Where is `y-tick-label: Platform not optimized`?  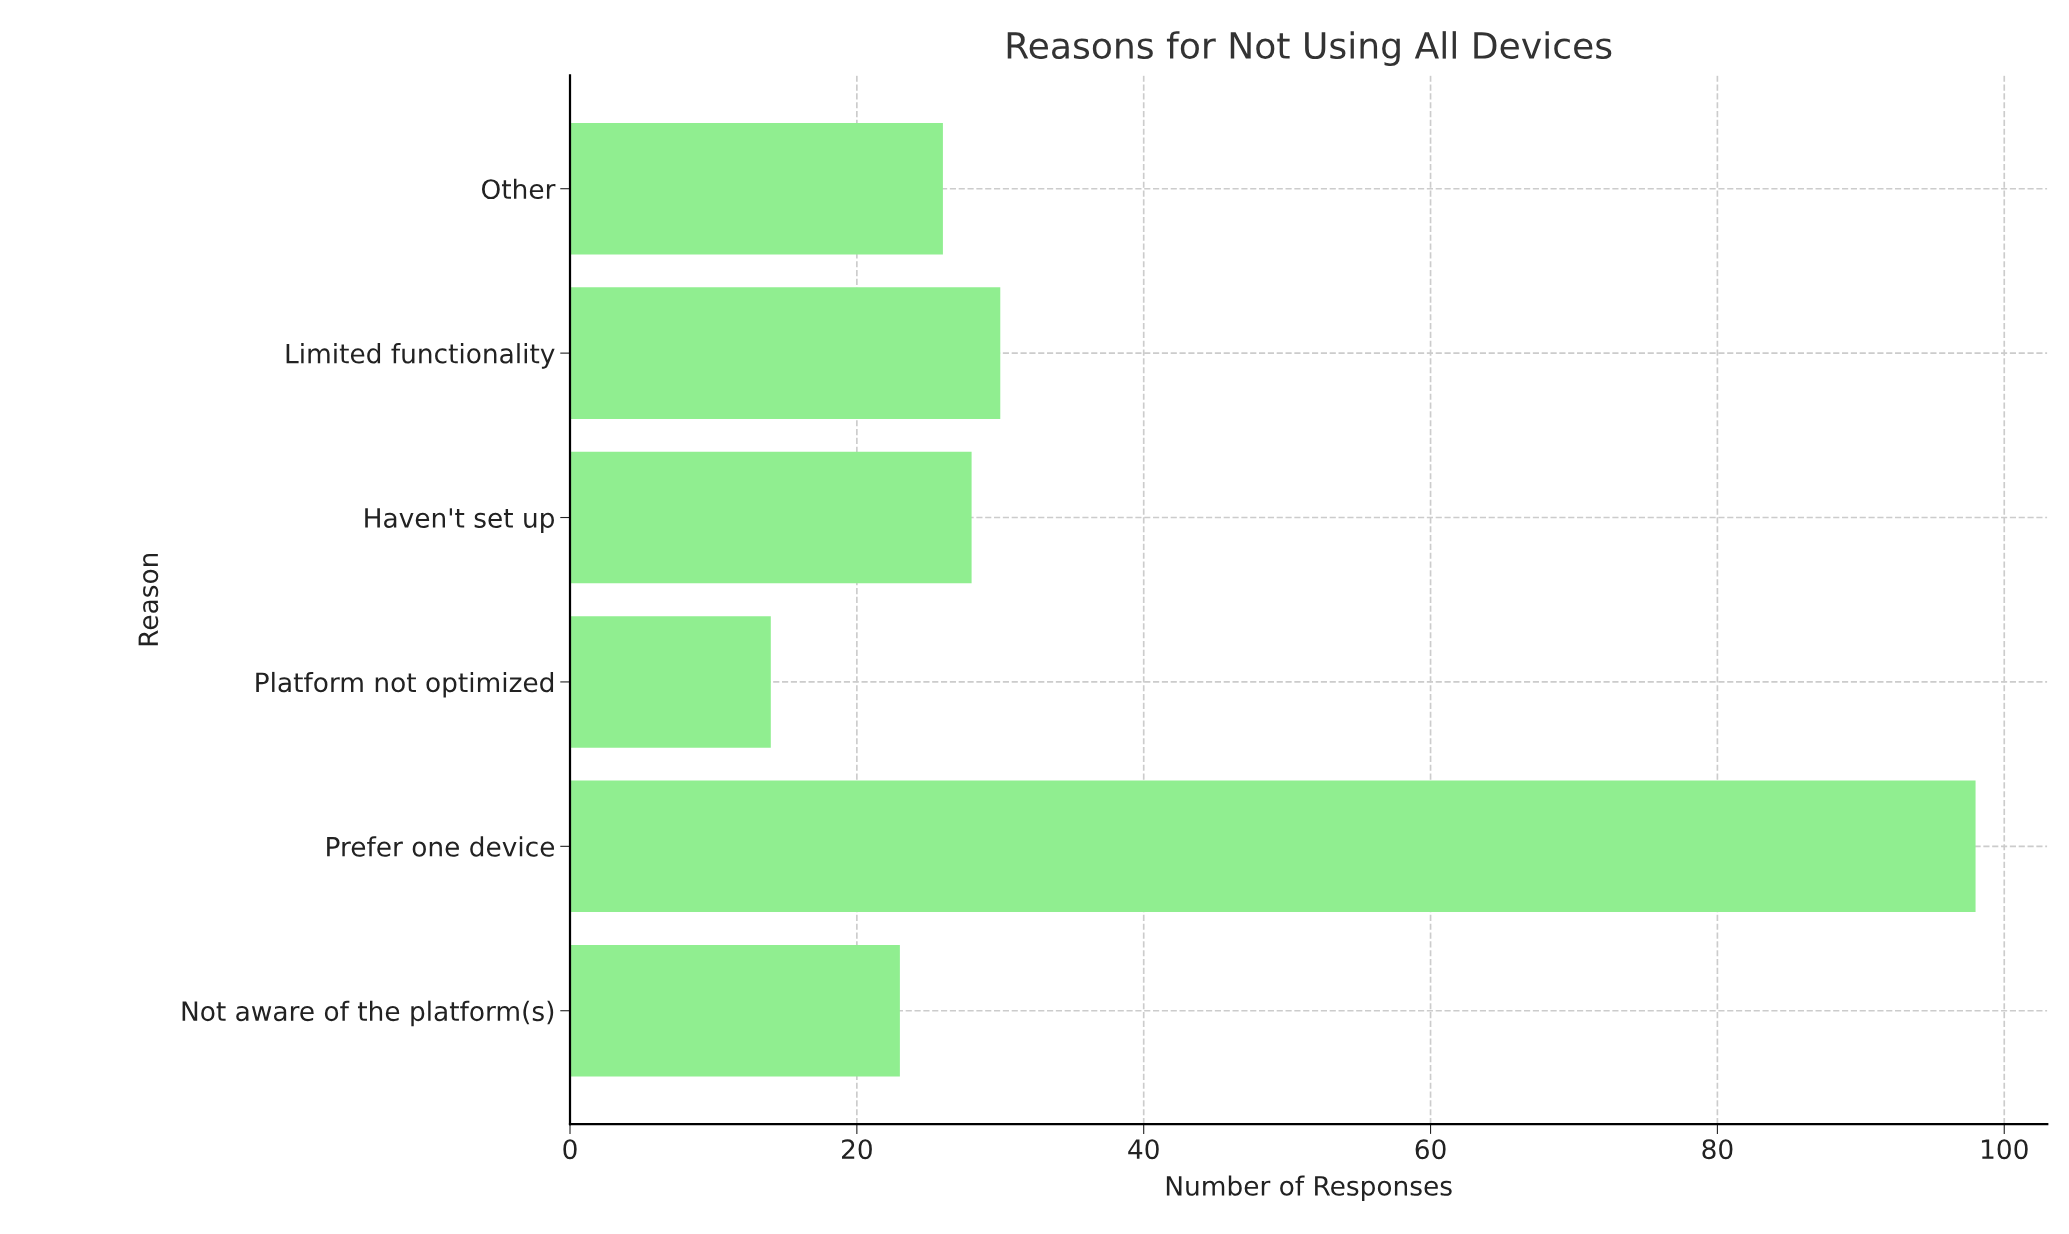 y-tick-label: Platform not optimized is located at coordinates (405, 684).